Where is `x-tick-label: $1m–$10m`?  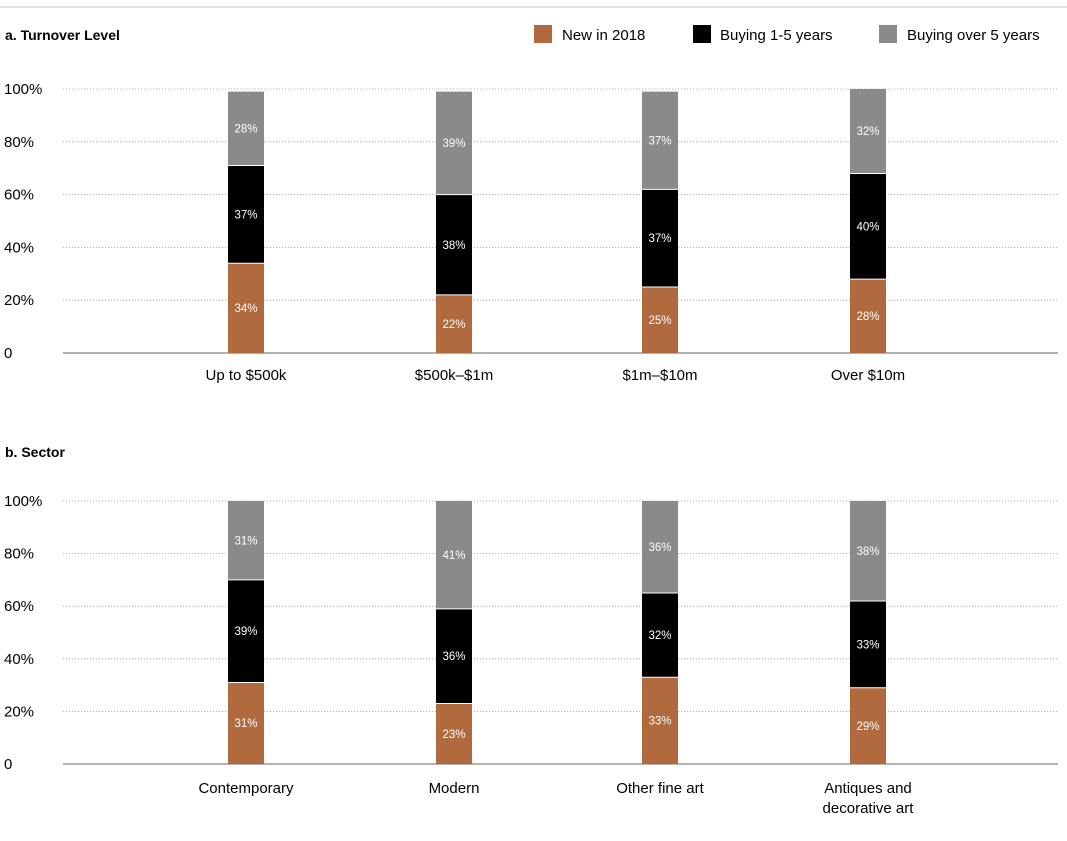
x-tick-label: $1m–$10m is located at coordinates (659, 375).